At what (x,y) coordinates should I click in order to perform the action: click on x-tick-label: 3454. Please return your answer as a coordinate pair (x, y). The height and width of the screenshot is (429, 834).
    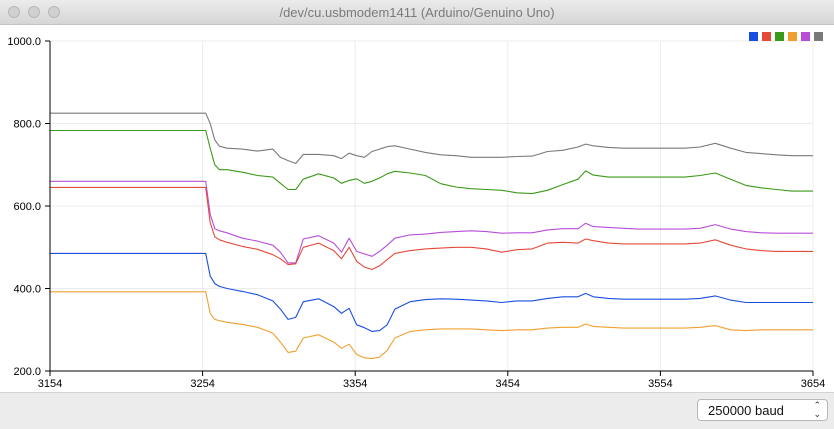
    Looking at the image, I should click on (508, 384).